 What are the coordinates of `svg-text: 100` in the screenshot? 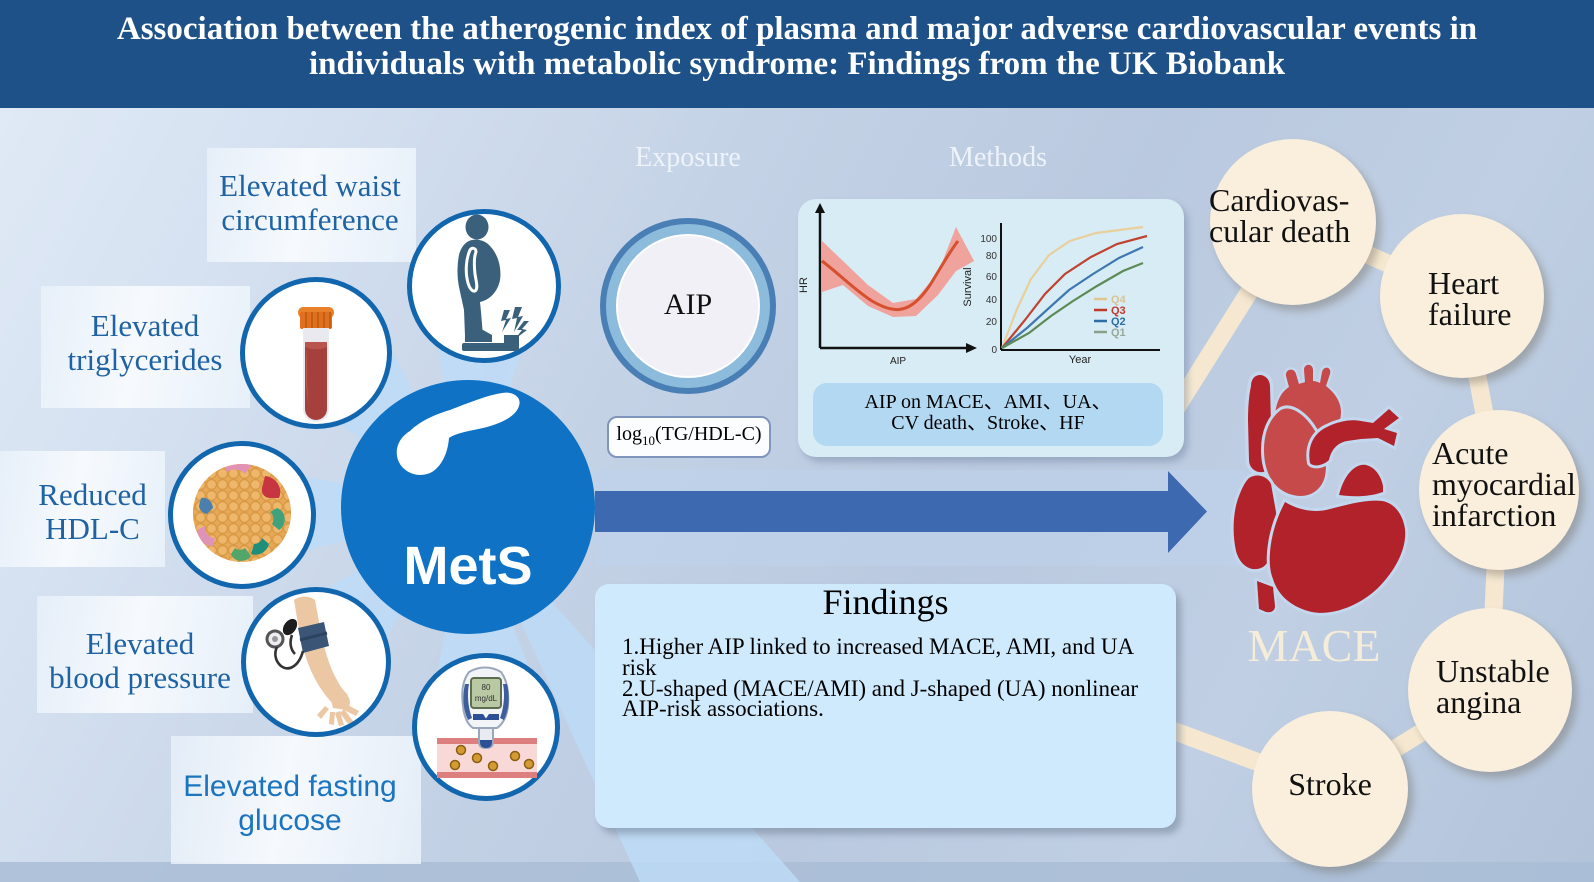 It's located at (988, 239).